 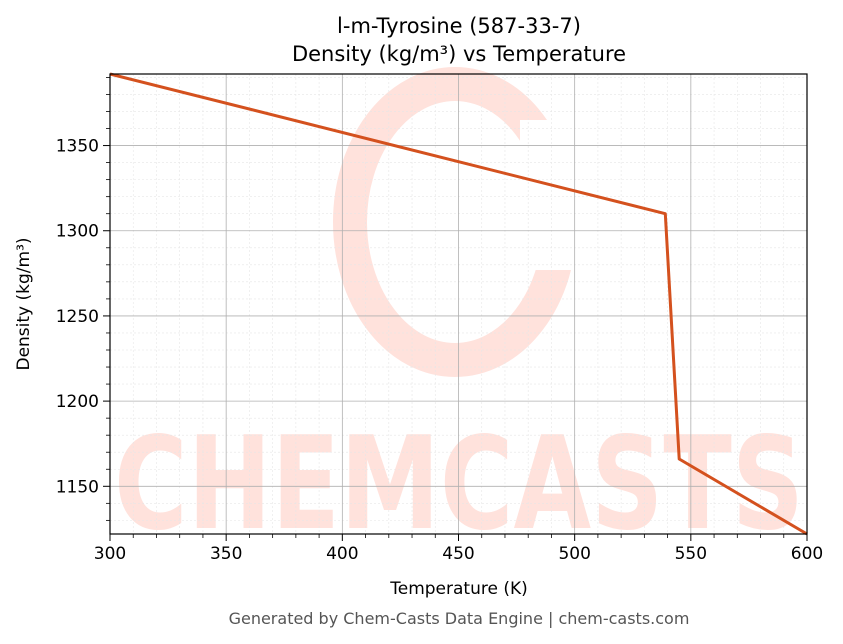 I want to click on x-tick-label: 450, so click(x=458, y=554).